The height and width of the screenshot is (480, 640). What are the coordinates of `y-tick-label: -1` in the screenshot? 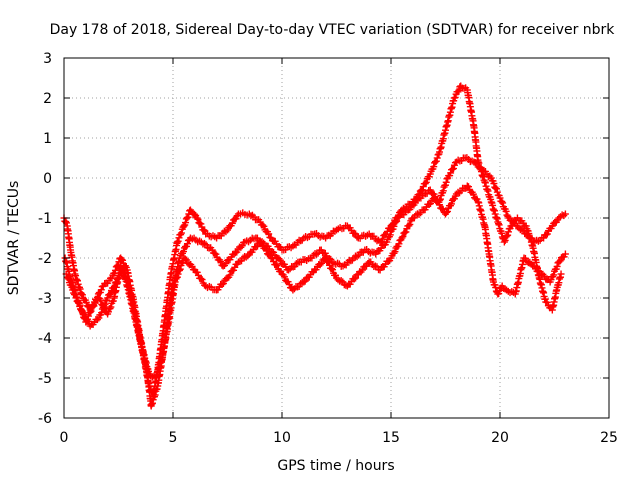 It's located at (45, 219).